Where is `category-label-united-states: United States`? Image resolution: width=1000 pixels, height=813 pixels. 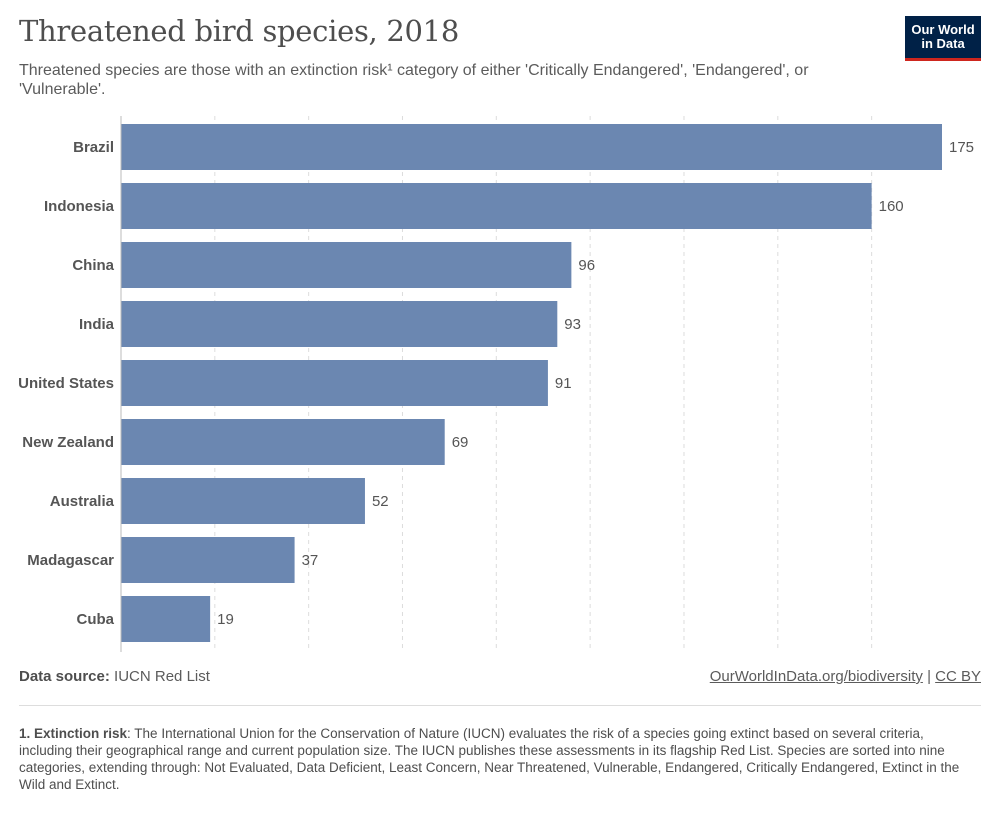
category-label-united-states: United States is located at coordinates (66, 383).